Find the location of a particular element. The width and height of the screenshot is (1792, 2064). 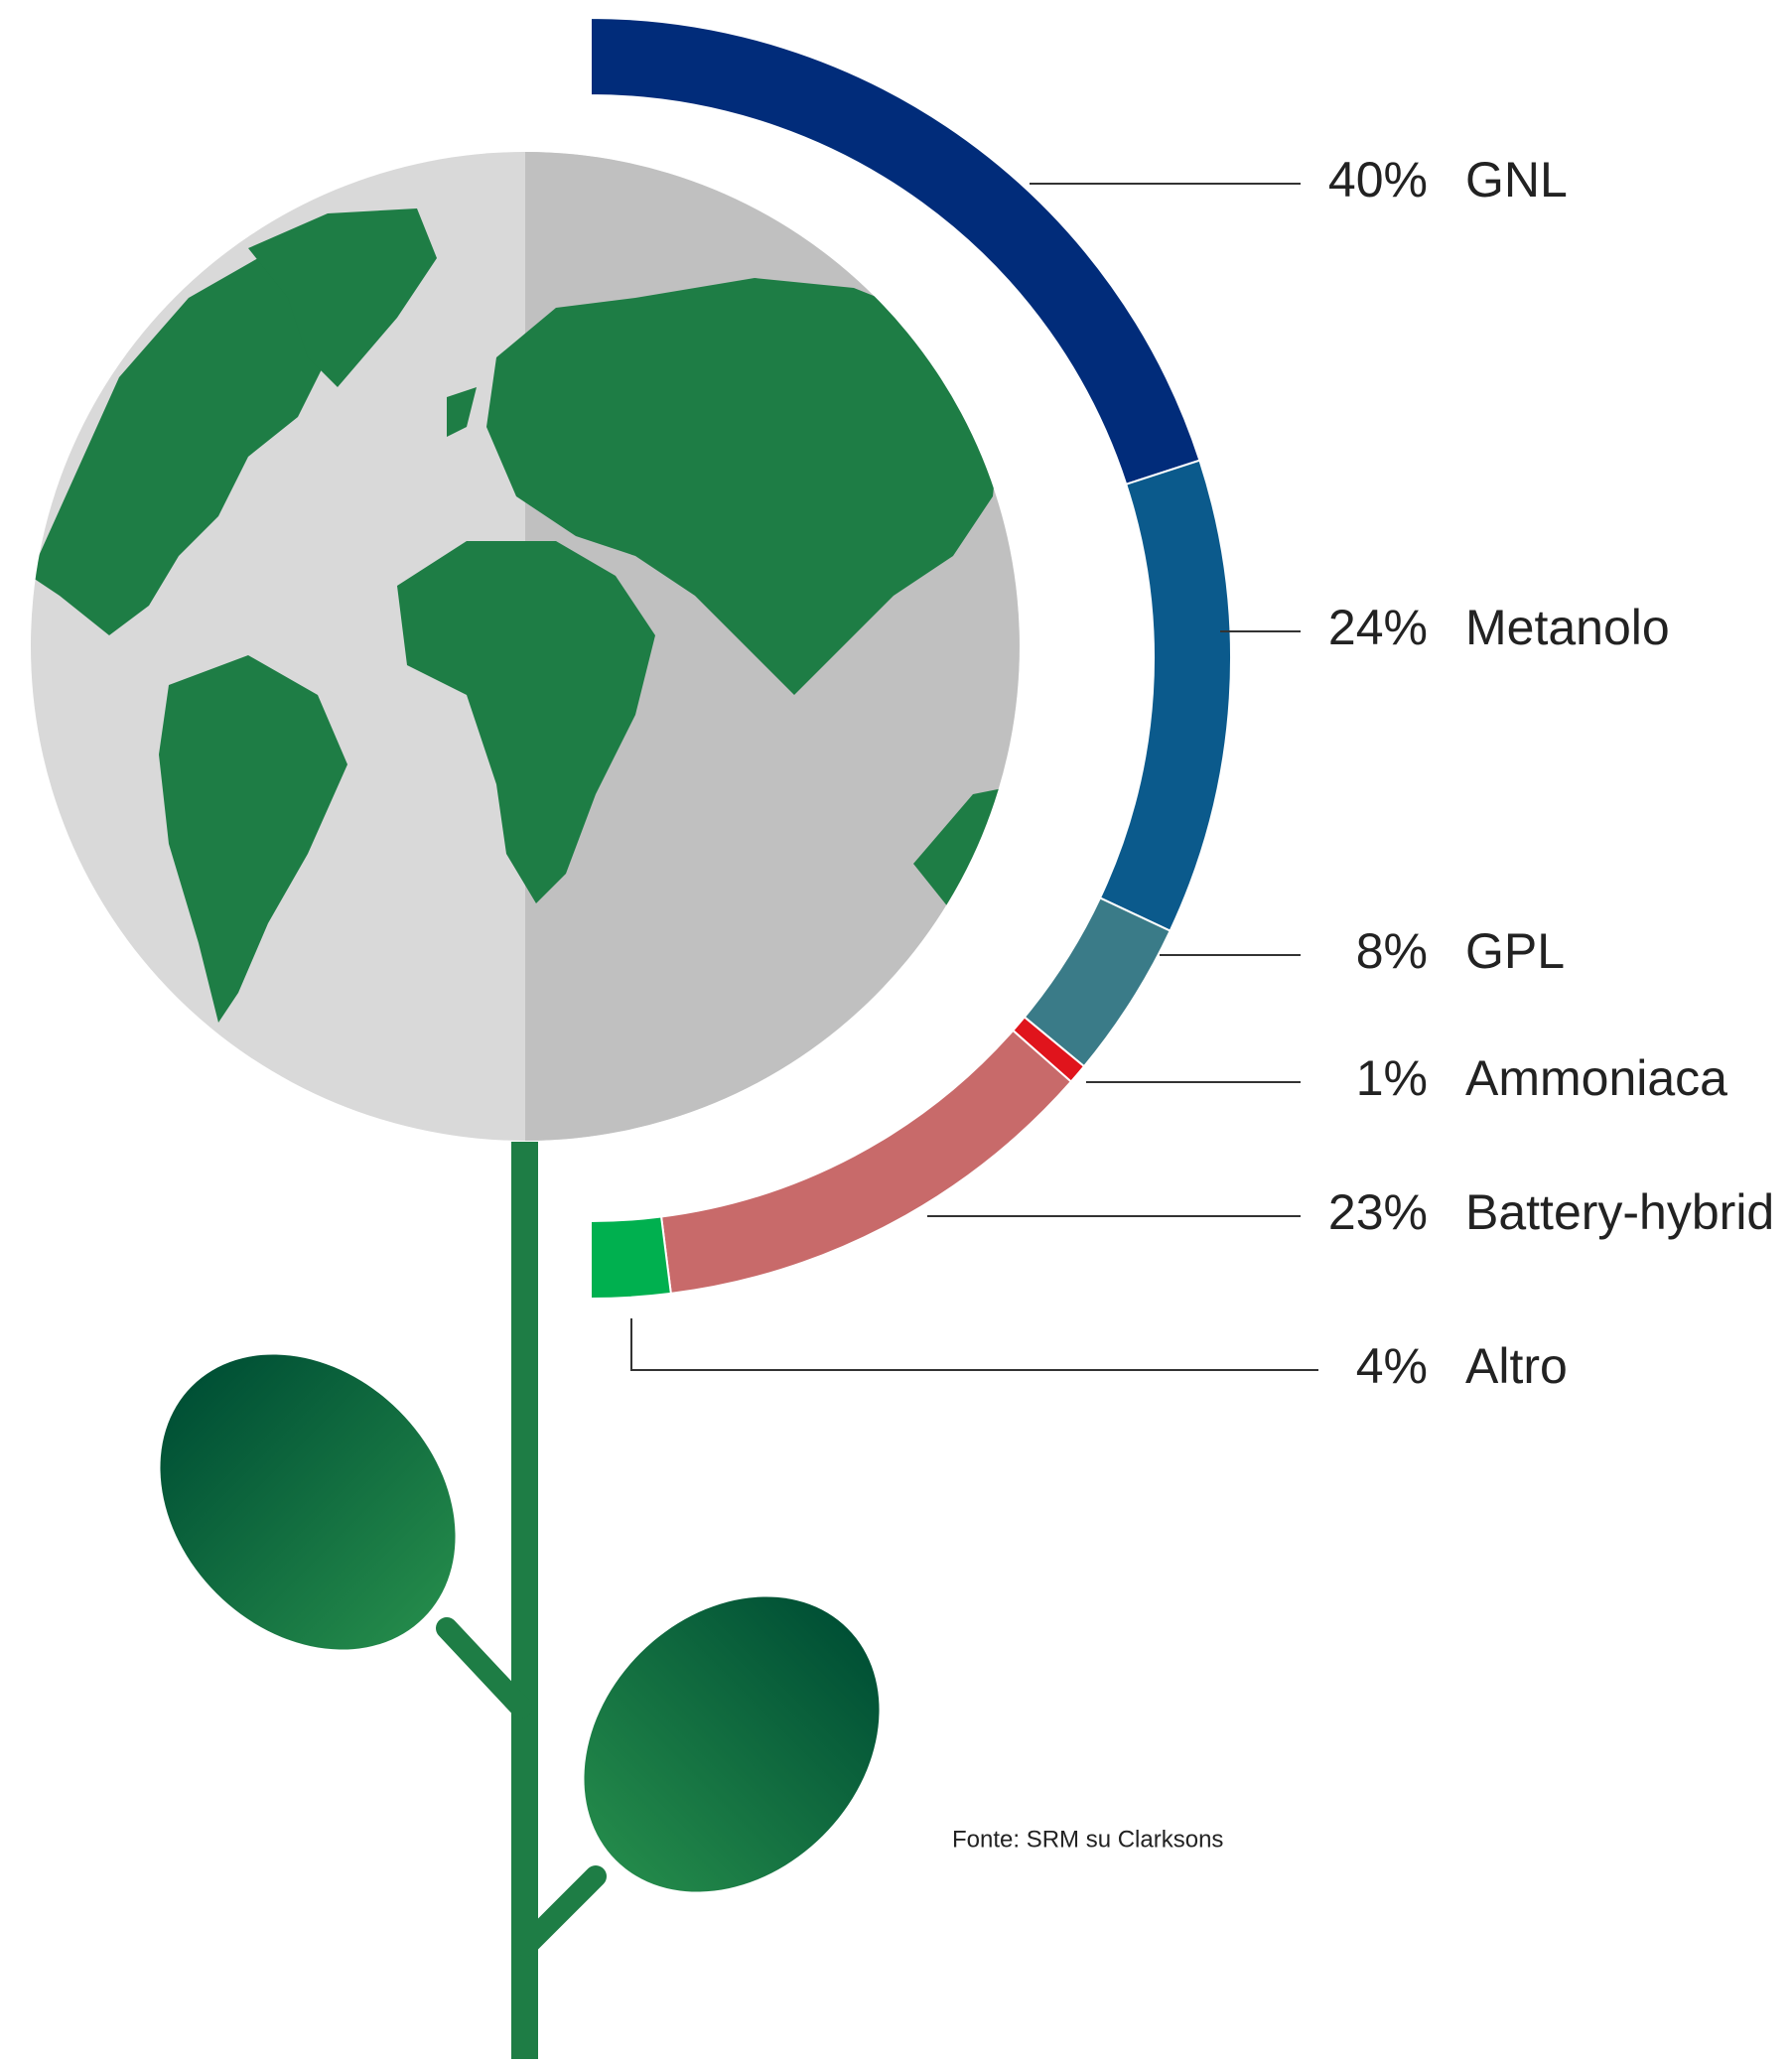

category-label: Ammoniaca is located at coordinates (1596, 1078).